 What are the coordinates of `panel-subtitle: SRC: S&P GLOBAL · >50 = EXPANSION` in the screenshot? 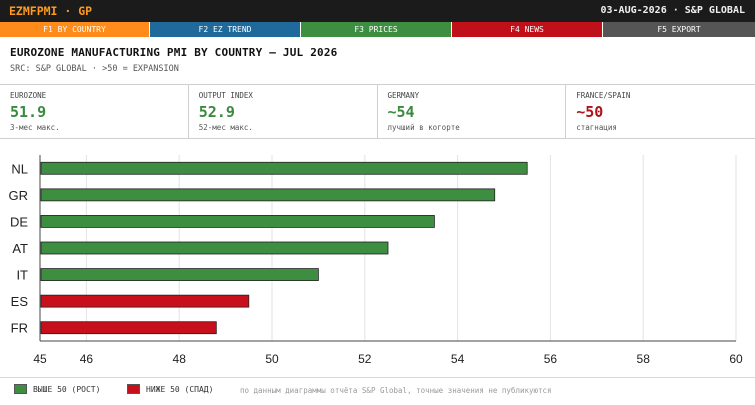 It's located at (94, 69).